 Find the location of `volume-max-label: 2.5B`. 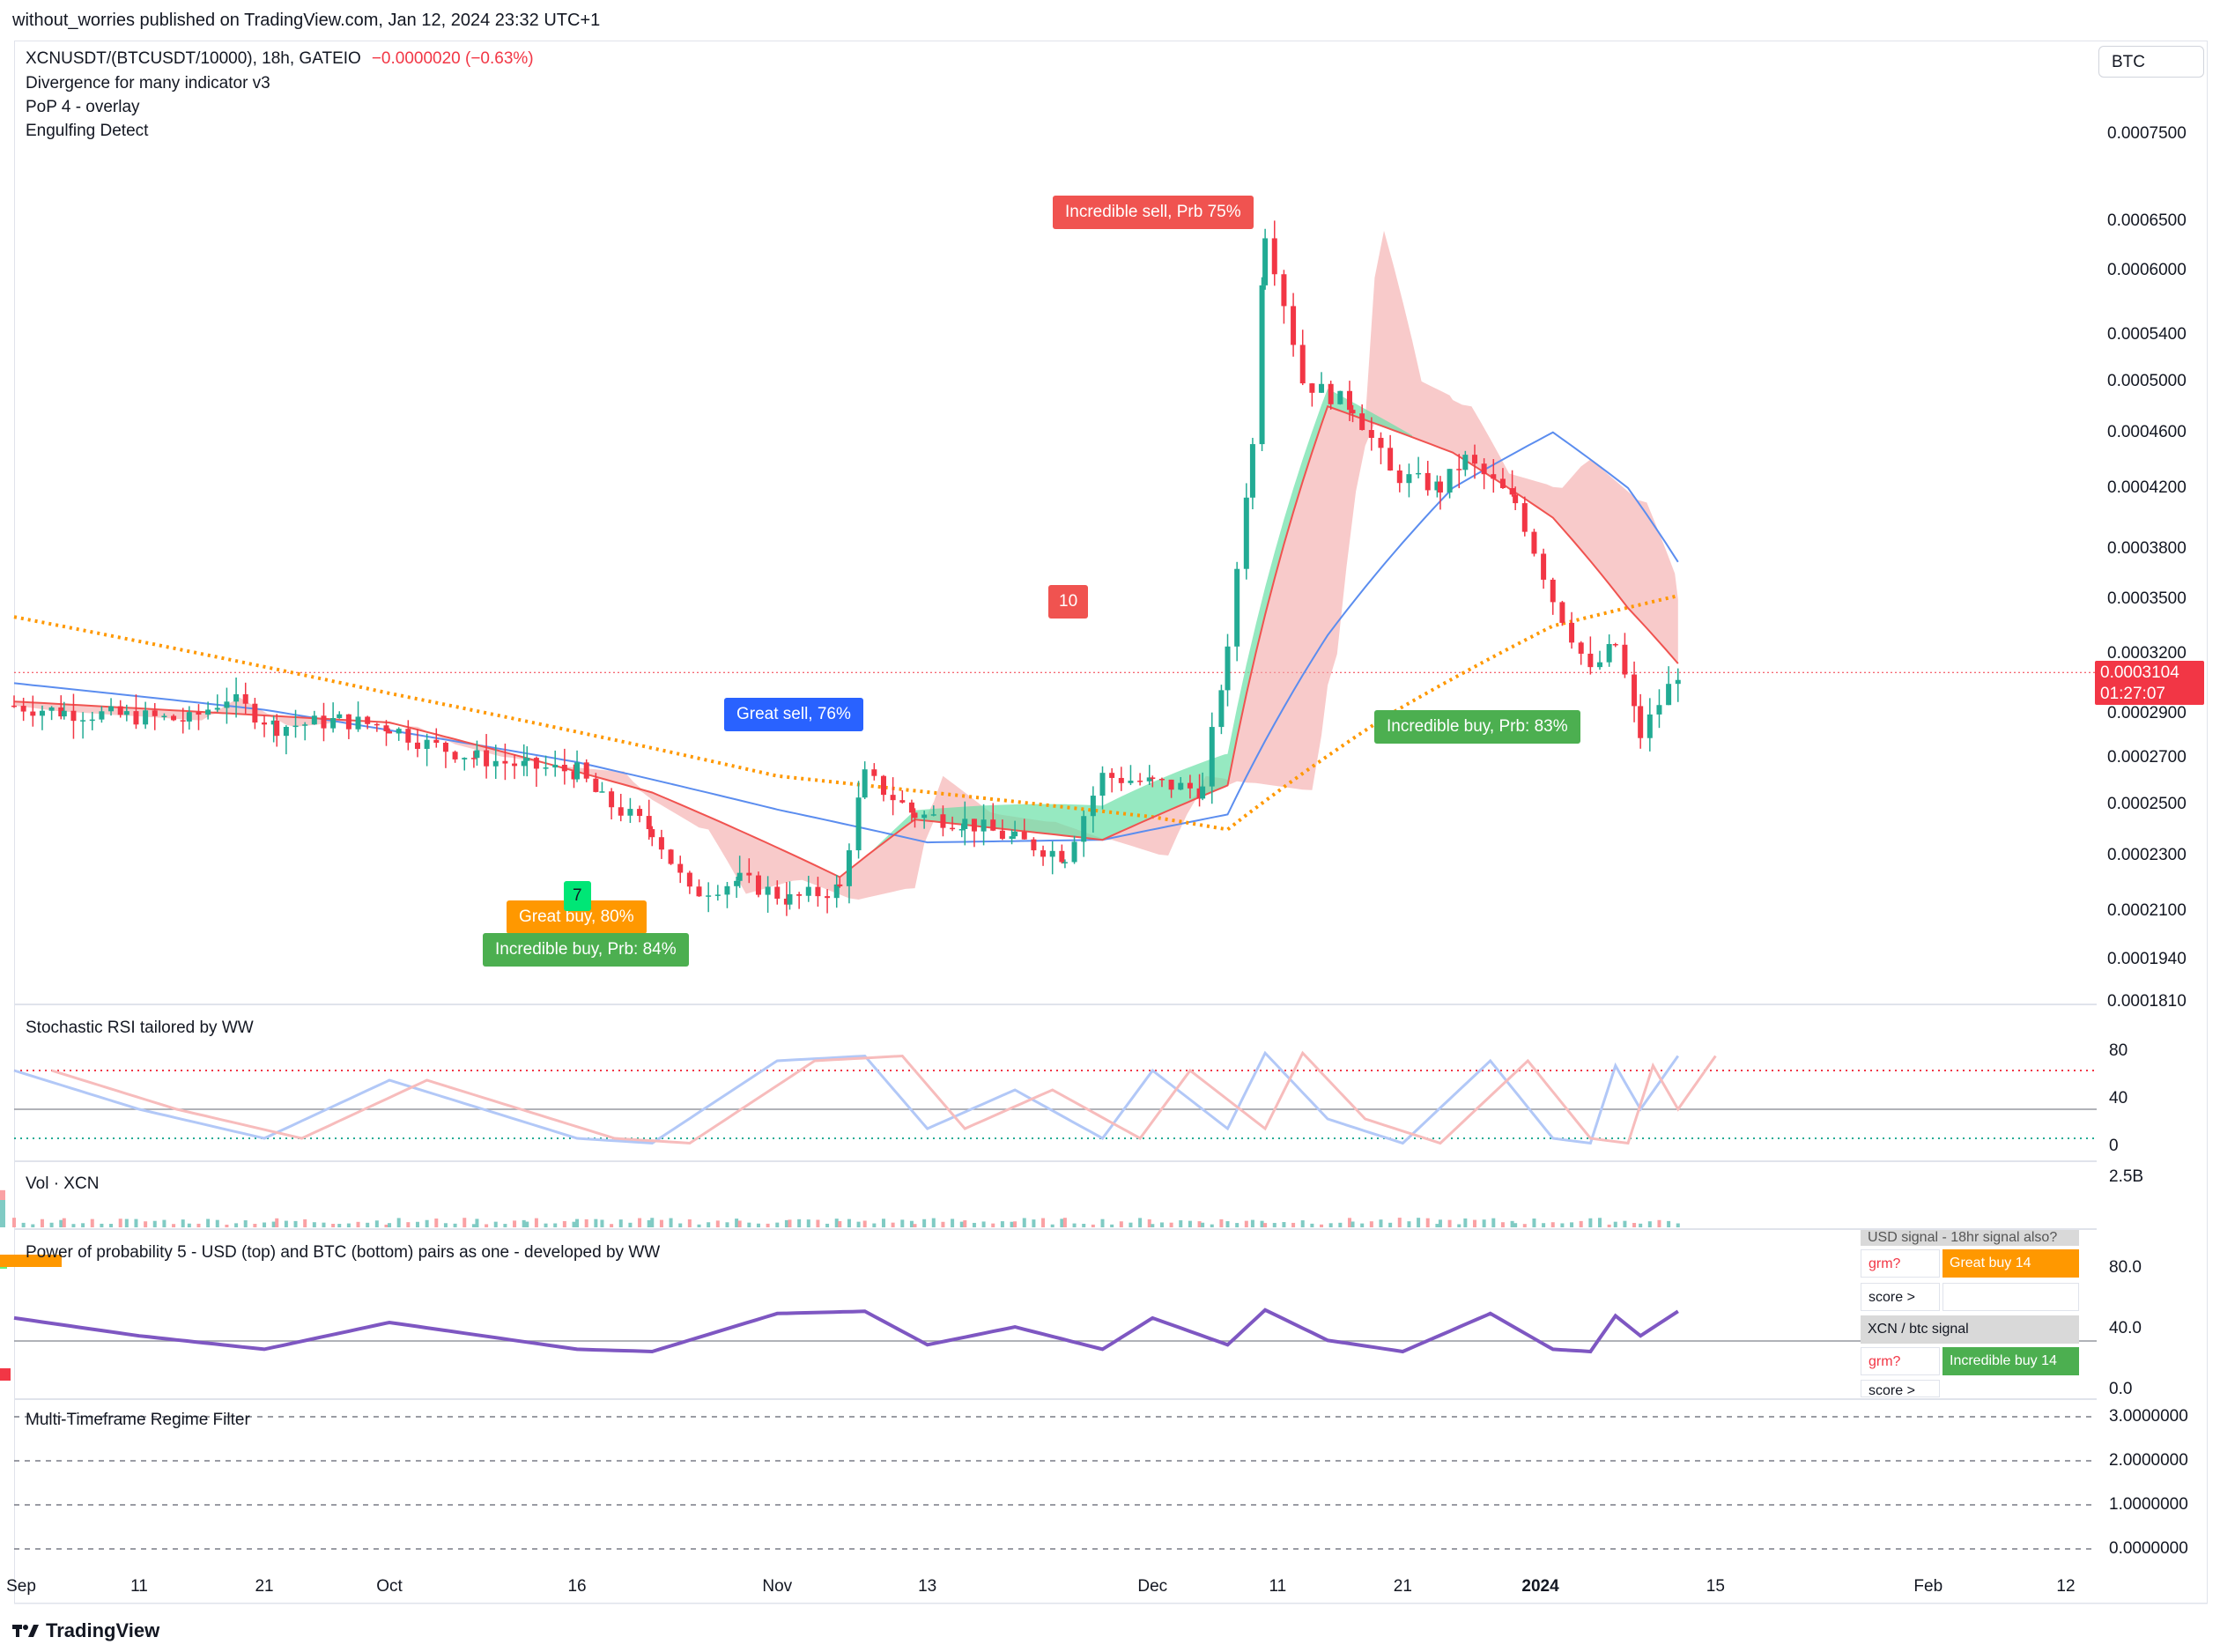

volume-max-label: 2.5B is located at coordinates (2126, 1176).